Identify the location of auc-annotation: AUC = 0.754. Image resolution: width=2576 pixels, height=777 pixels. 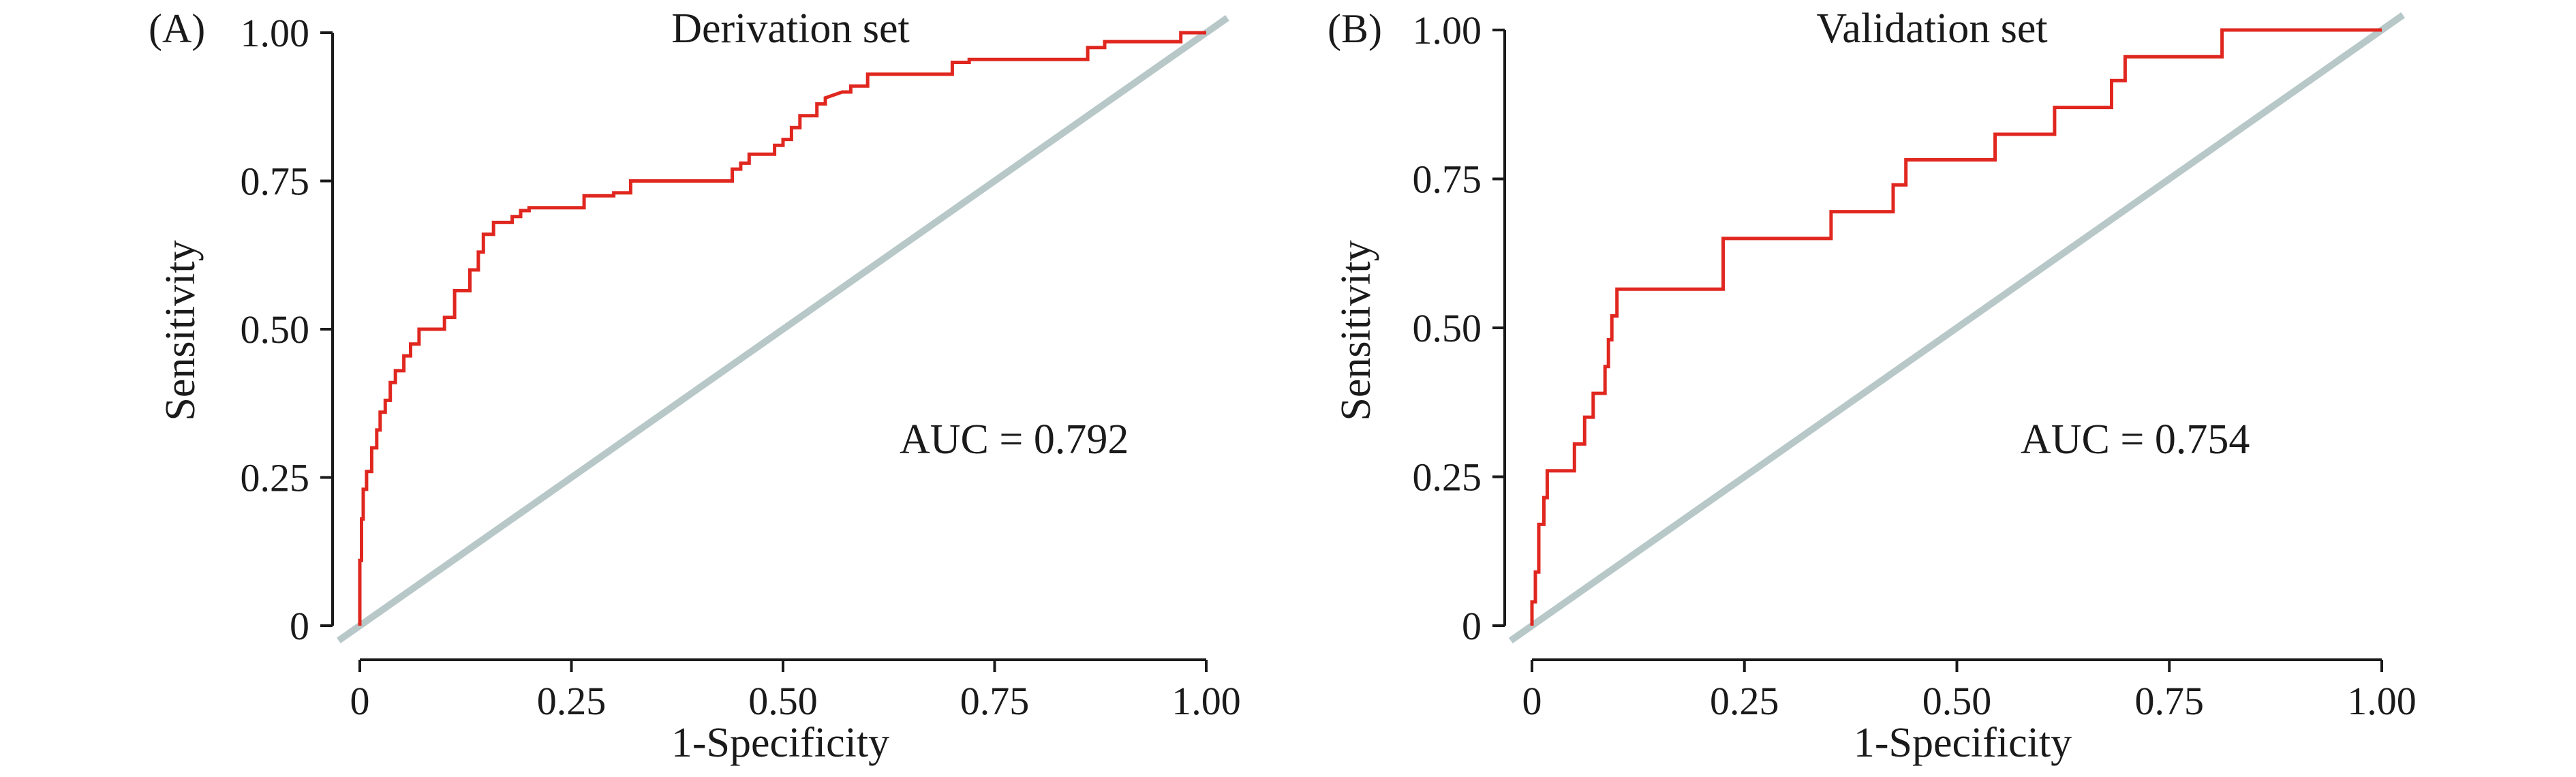
(2135, 439).